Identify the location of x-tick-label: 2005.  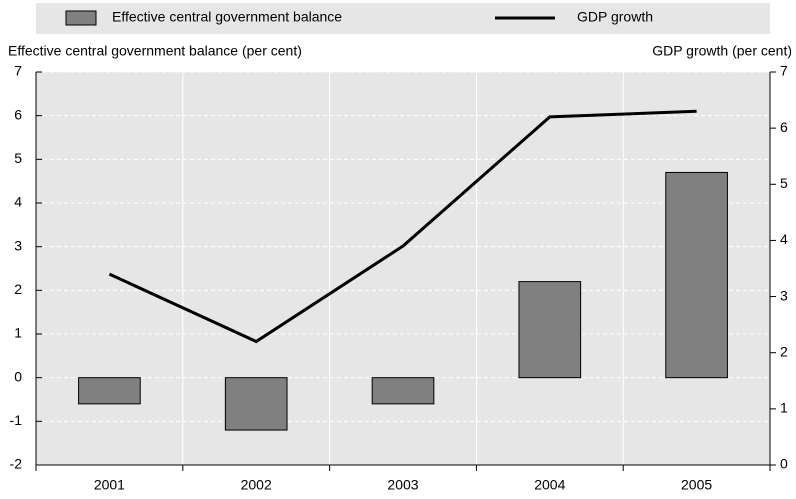
(696, 485).